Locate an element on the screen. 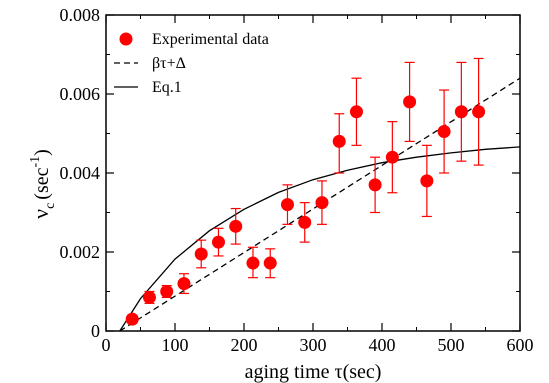  svg-text:νc(sec-1): νc (sec-1) is located at coordinates (43, 184).